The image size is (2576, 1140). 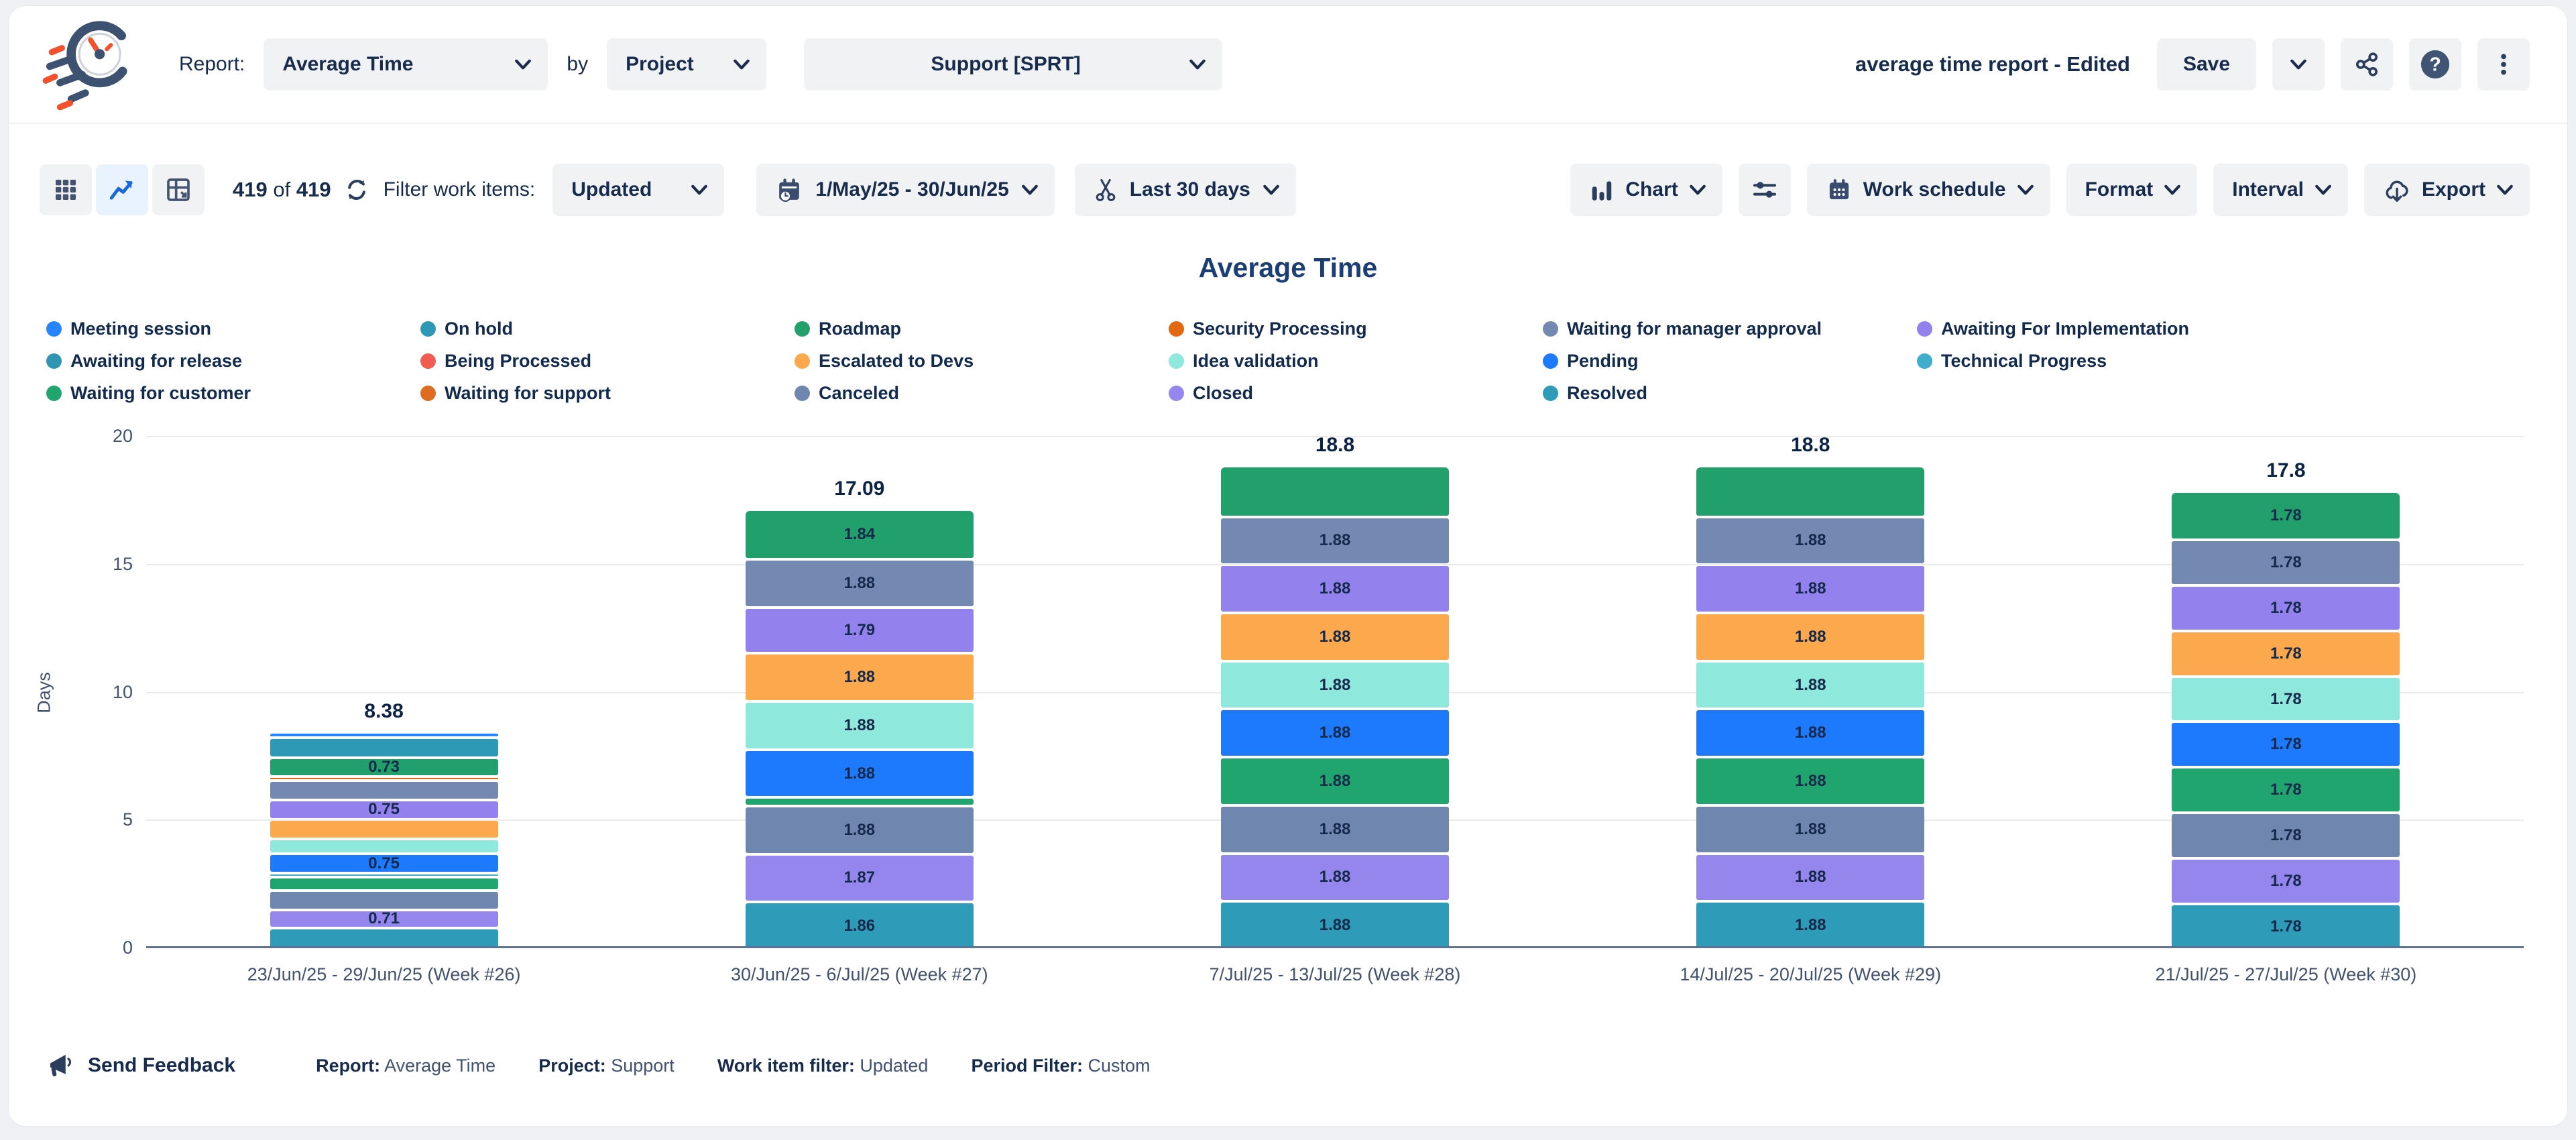 I want to click on bar-segment: 1.87, so click(x=859, y=878).